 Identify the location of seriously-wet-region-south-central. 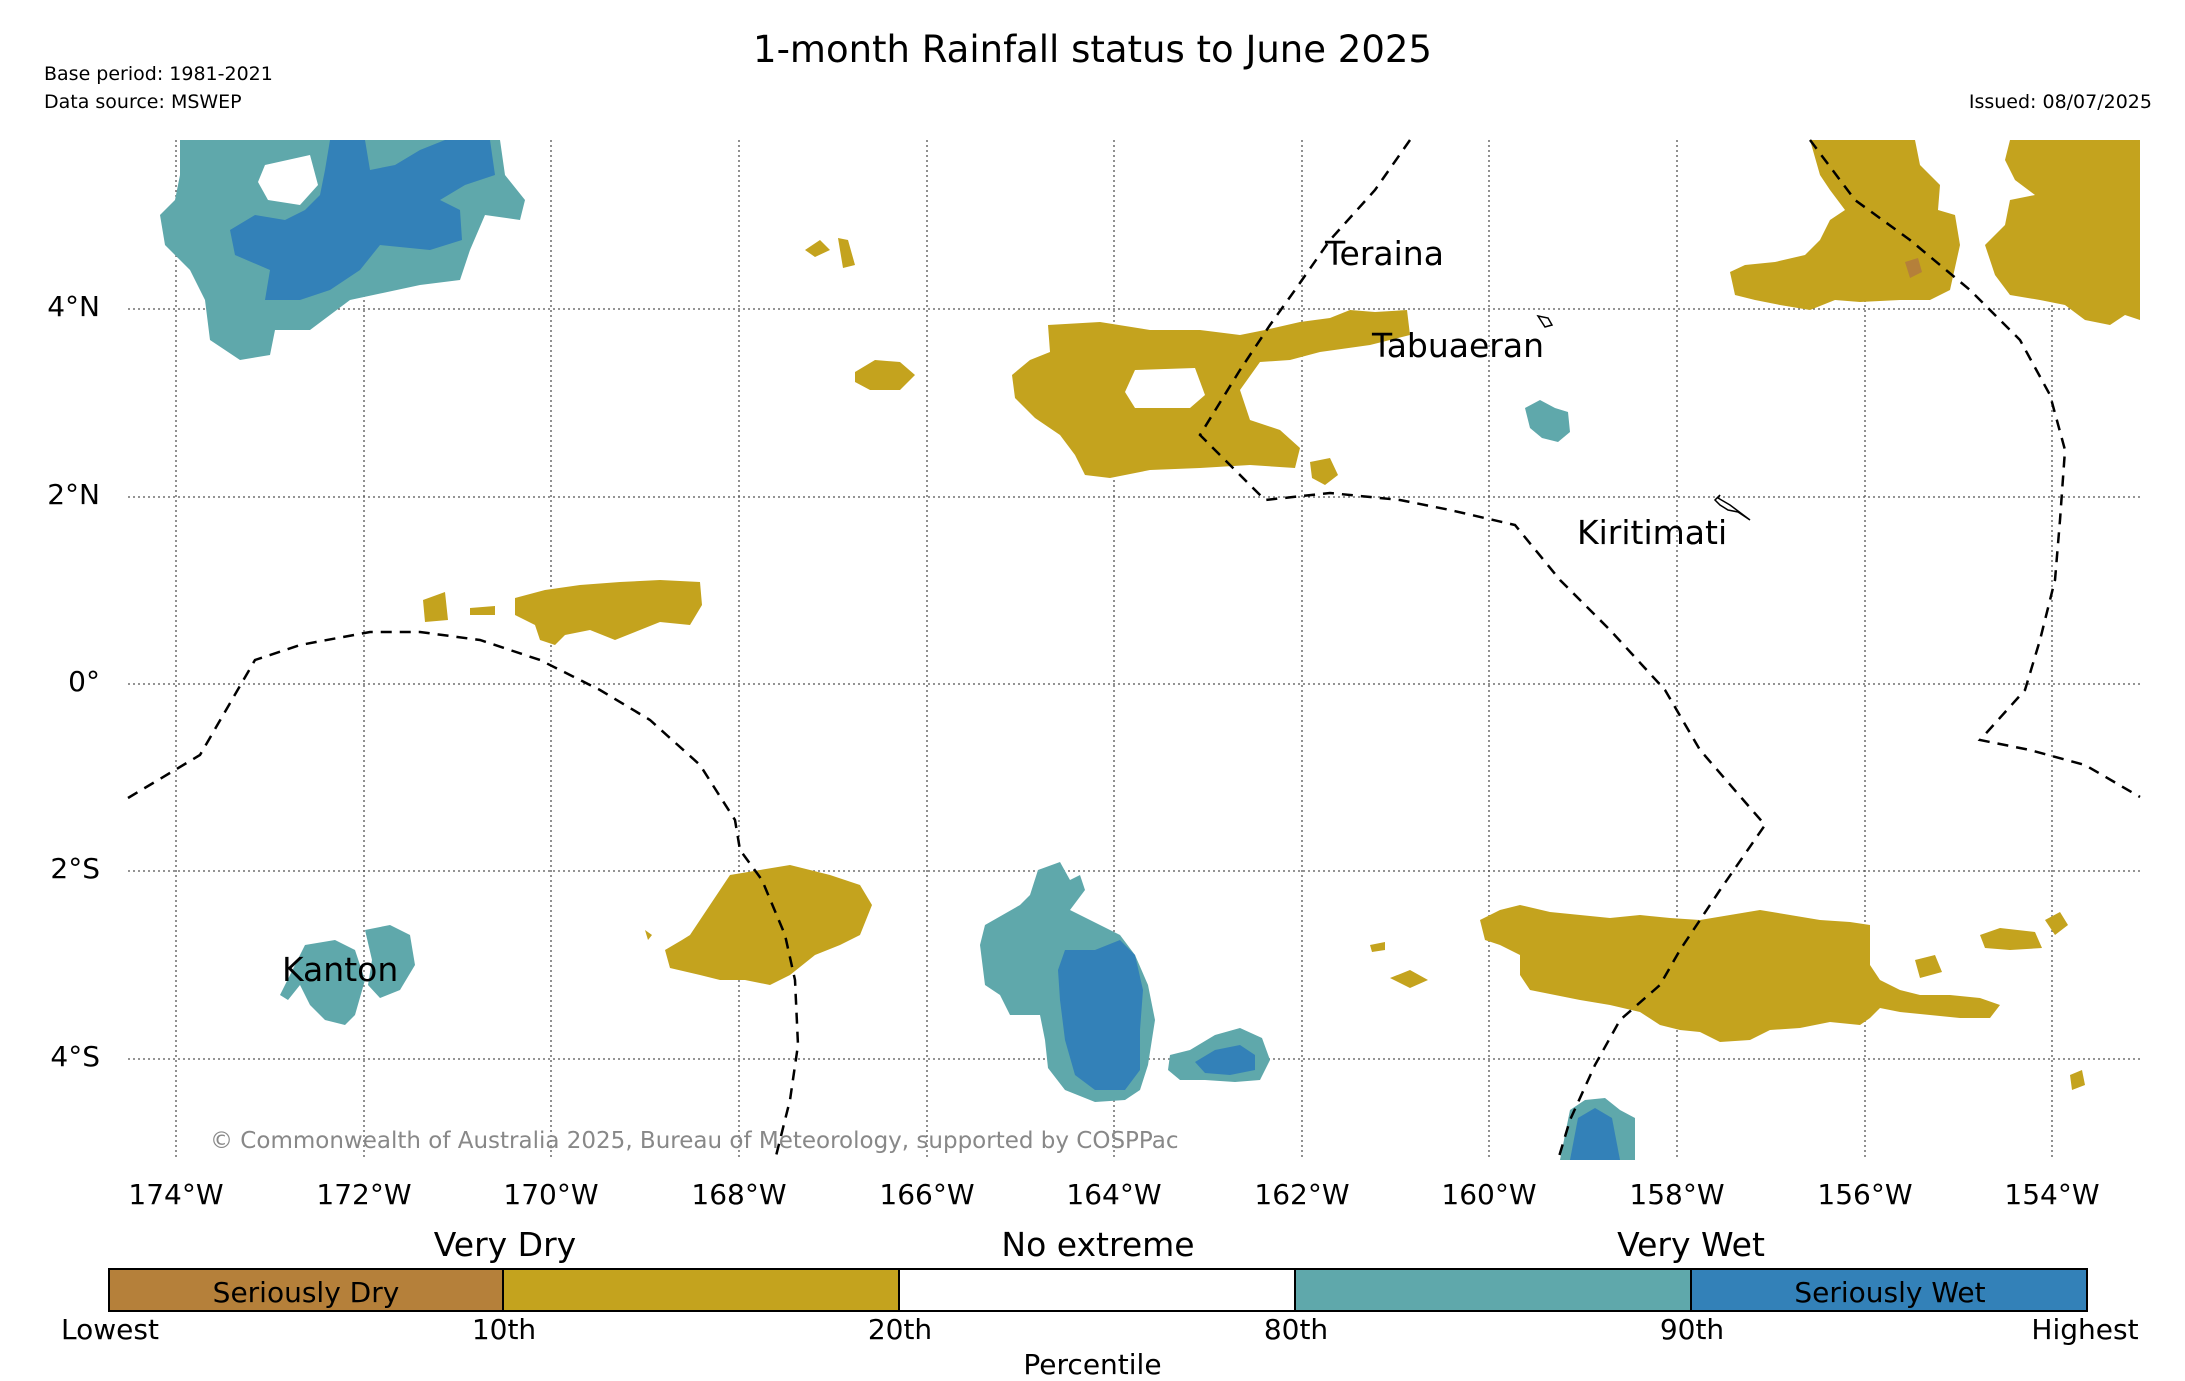
(1100, 1015).